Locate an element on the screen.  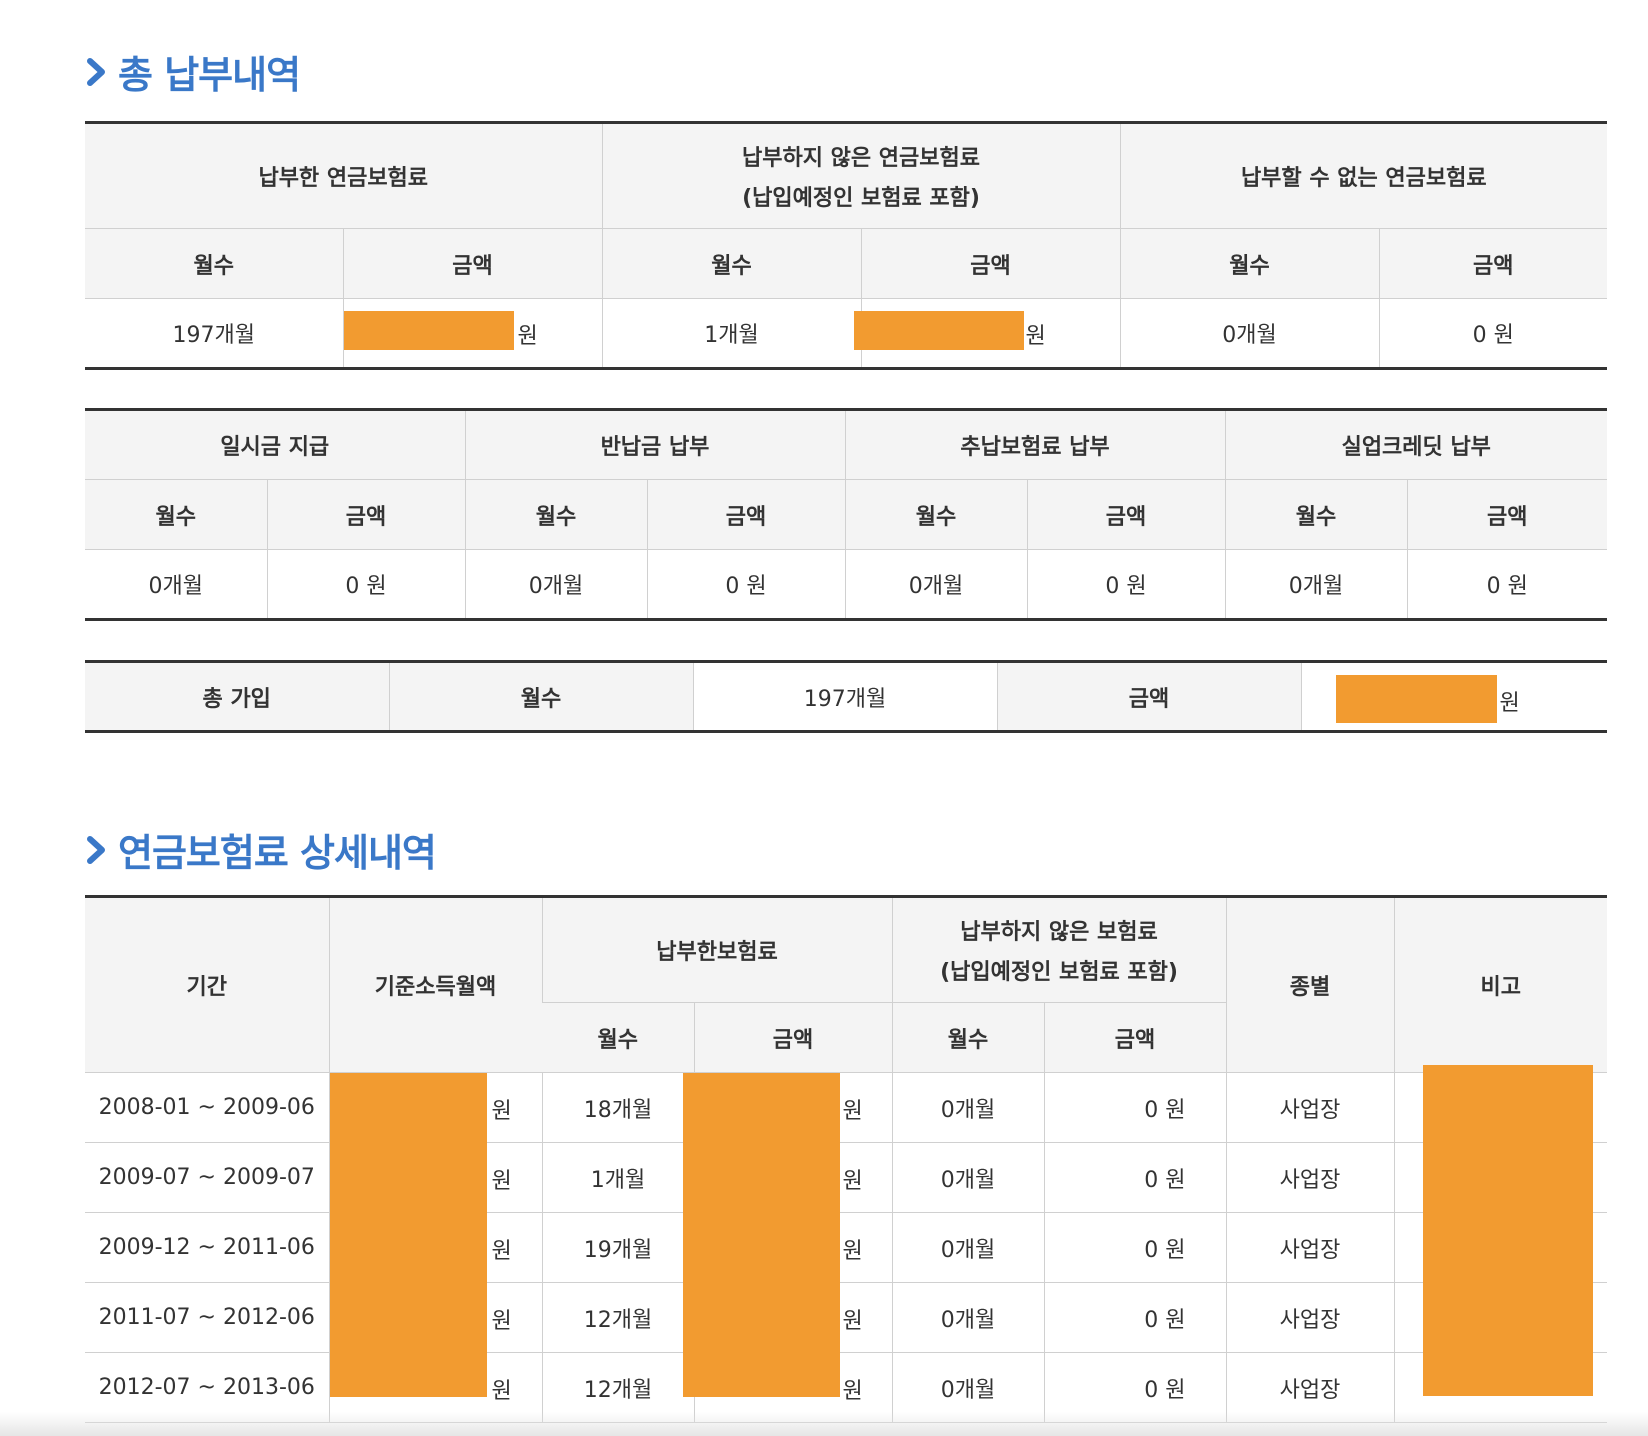
period-value: 2012-07 ~ 2013-06 is located at coordinates (207, 1387).